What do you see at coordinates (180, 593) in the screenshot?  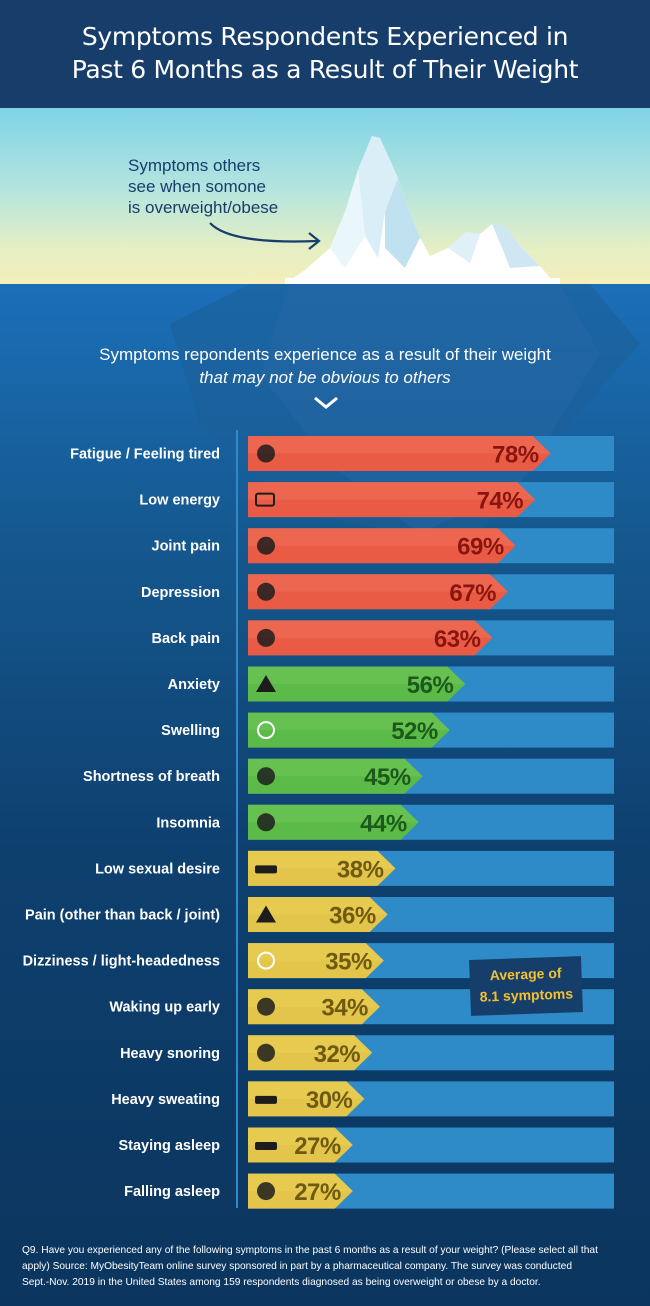 I see `category-label: Depression` at bounding box center [180, 593].